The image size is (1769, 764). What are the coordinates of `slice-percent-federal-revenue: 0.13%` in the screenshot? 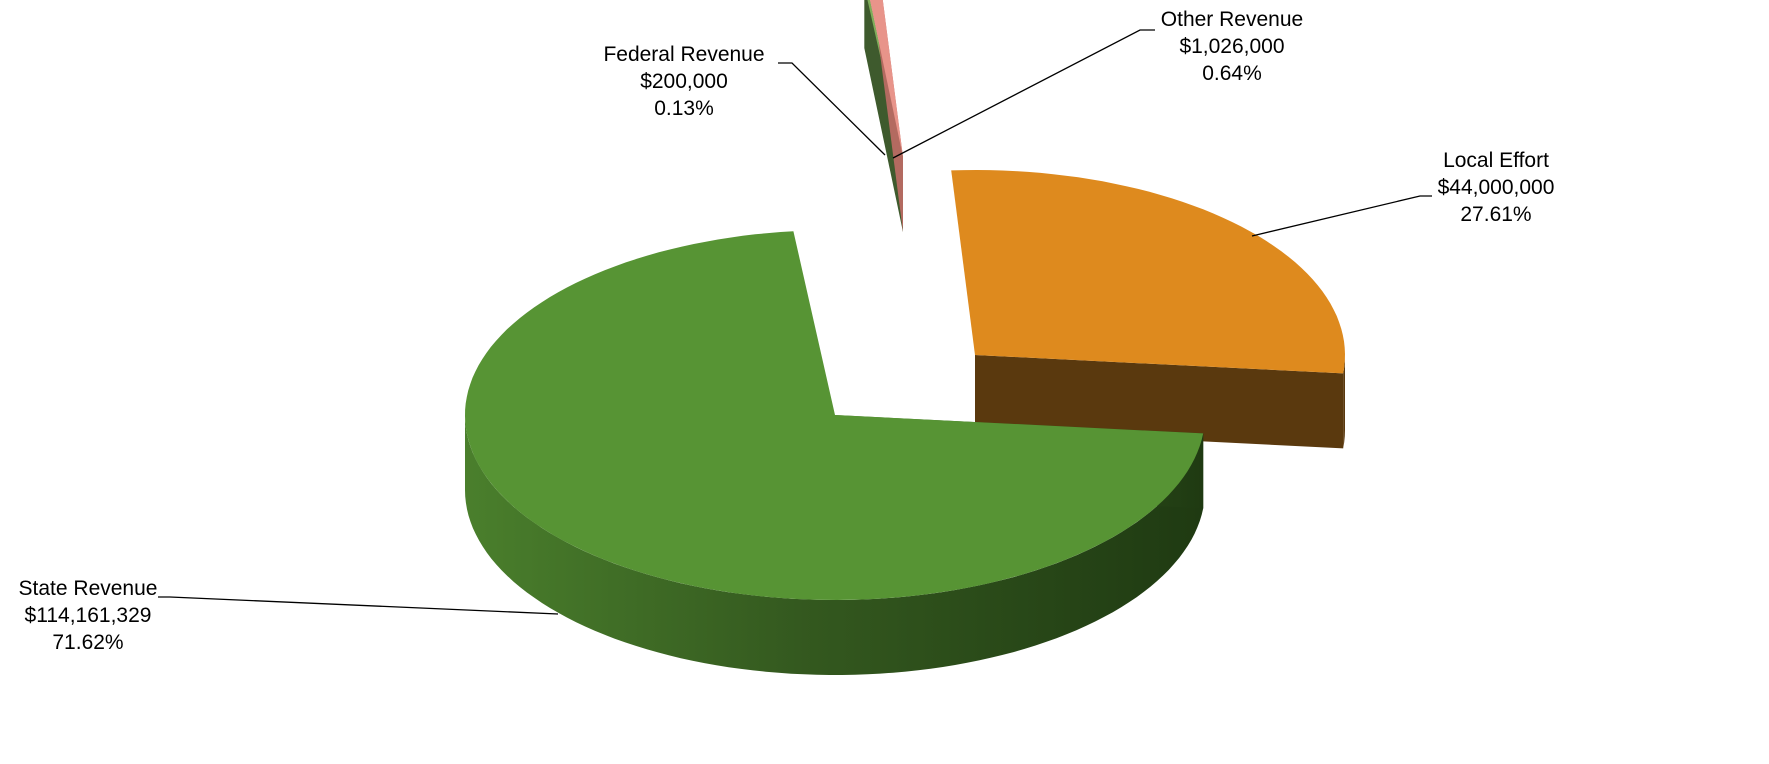 It's located at (684, 108).